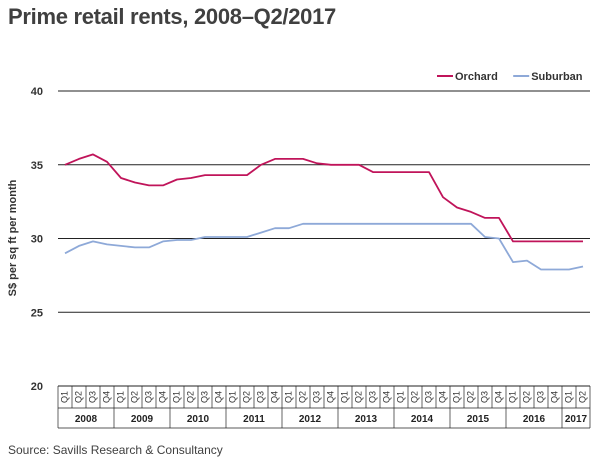  Describe the element at coordinates (198, 419) in the screenshot. I see `x-year-label: 2010` at that location.